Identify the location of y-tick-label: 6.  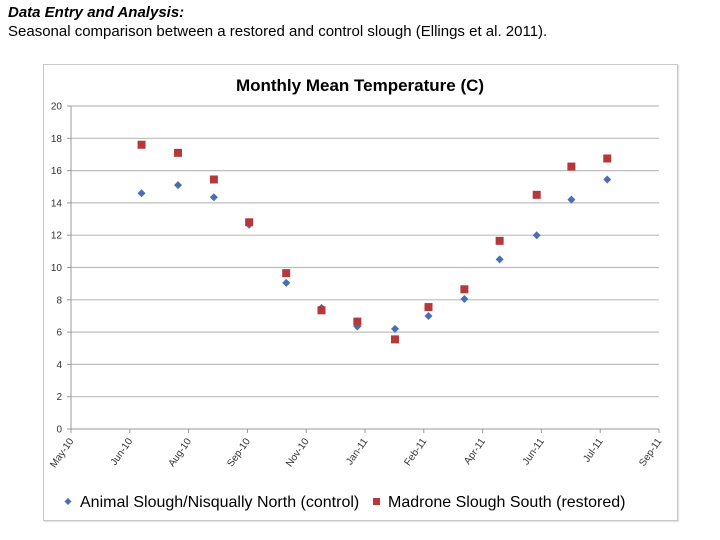
(59, 333).